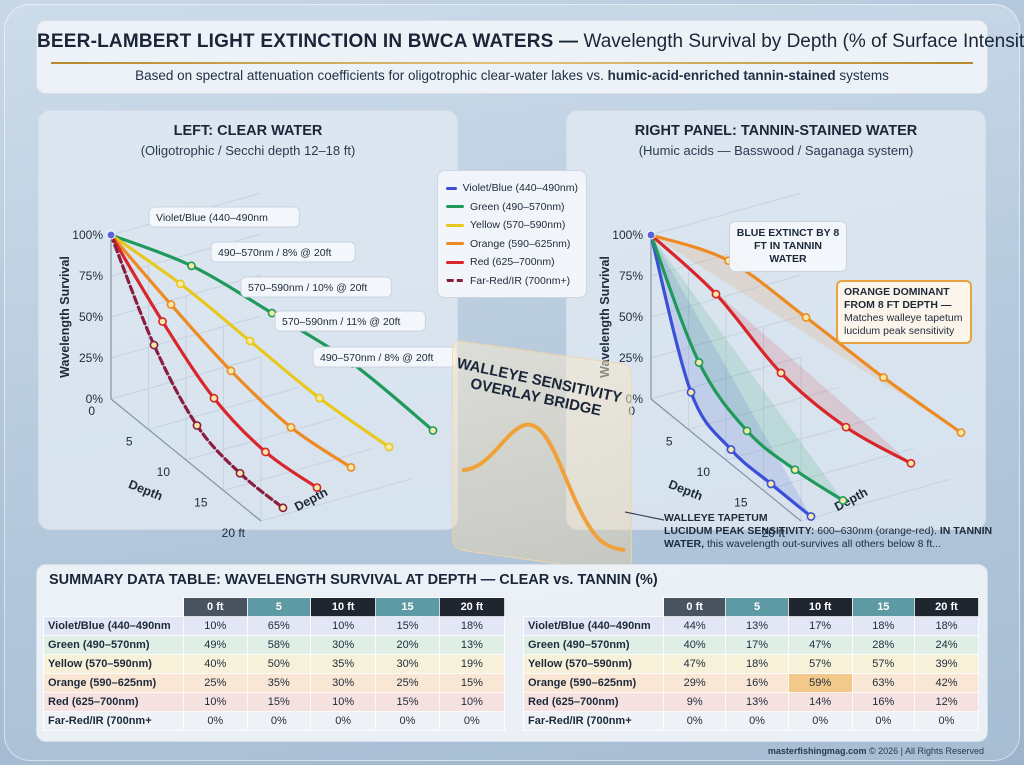 Image resolution: width=1024 pixels, height=765 pixels. What do you see at coordinates (91, 358) in the screenshot?
I see `clear-y-tick: 25%` at bounding box center [91, 358].